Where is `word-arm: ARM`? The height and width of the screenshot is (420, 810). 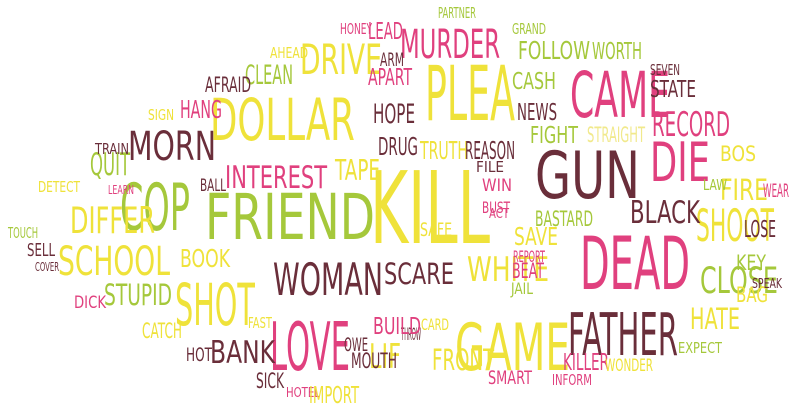 word-arm: ARM is located at coordinates (392, 59).